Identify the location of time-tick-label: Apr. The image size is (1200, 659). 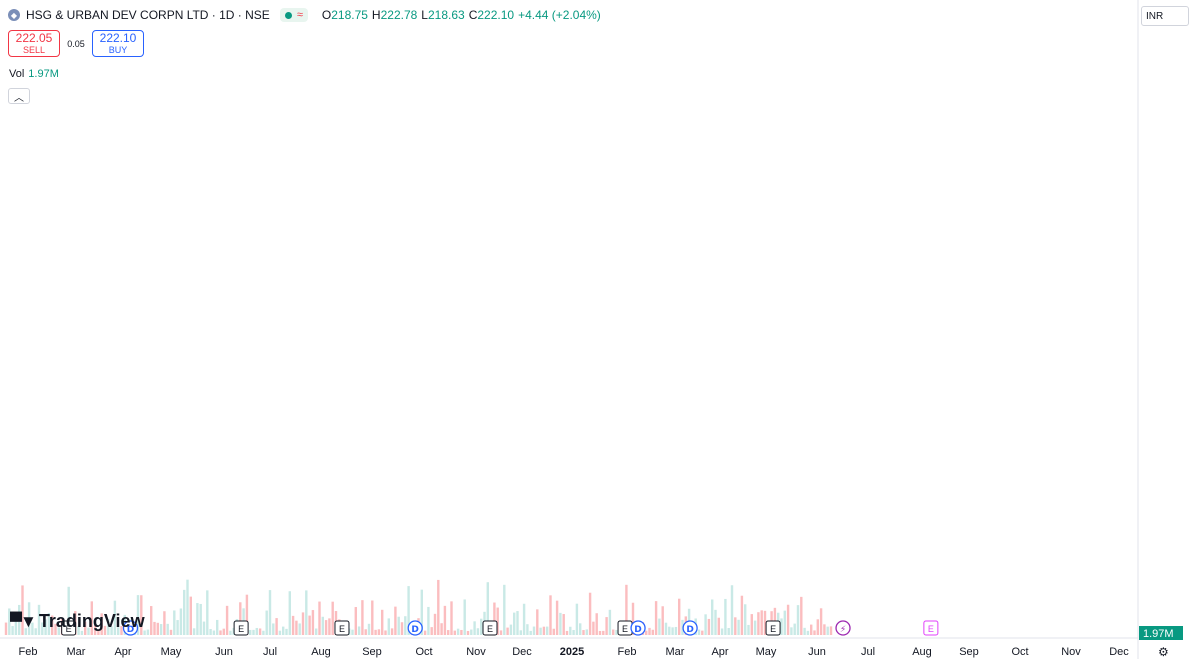
(719, 652).